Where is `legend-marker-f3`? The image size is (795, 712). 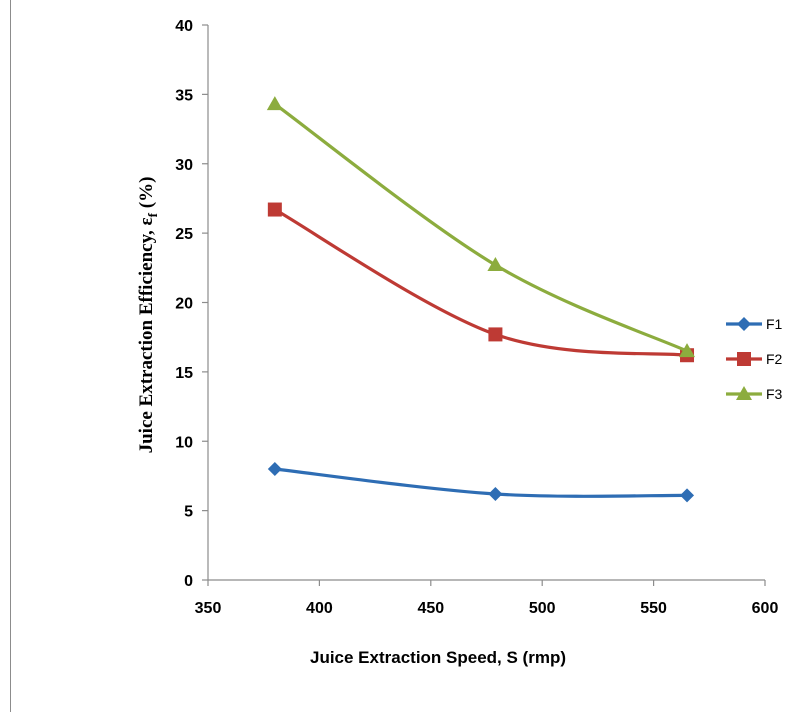 legend-marker-f3 is located at coordinates (744, 393).